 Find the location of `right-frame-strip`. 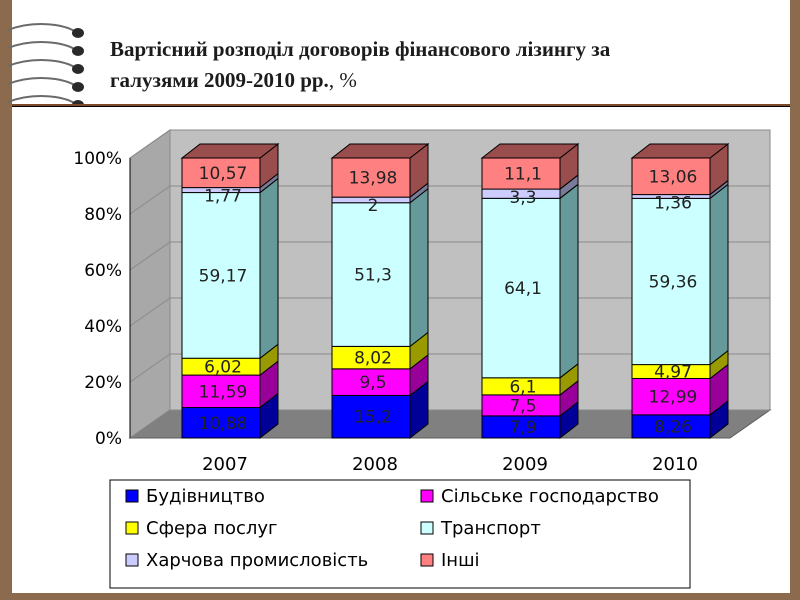

right-frame-strip is located at coordinates (795, 300).